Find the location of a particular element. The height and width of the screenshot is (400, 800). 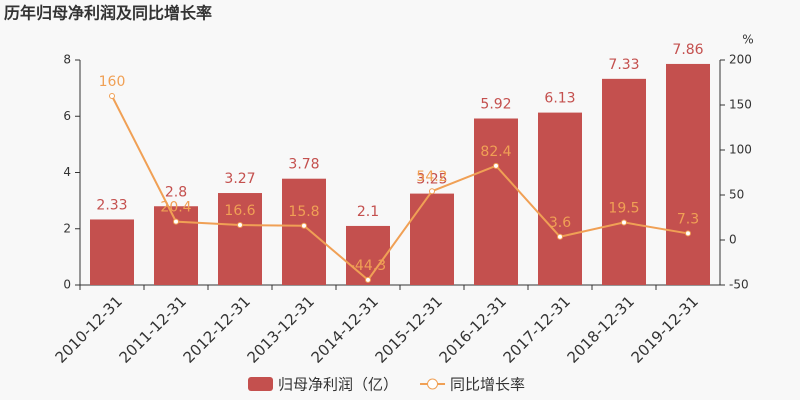

y2-tick-label: 0 is located at coordinates (733, 240).